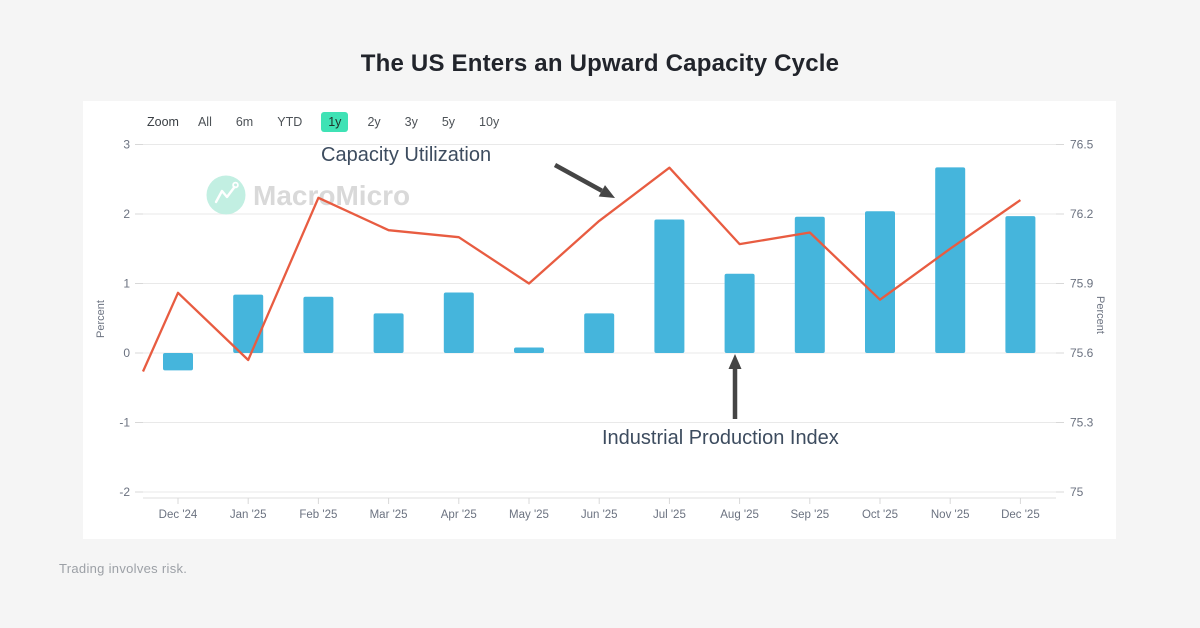 The image size is (1200, 628). What do you see at coordinates (289, 122) in the screenshot?
I see `range-button-ytd: YTD` at bounding box center [289, 122].